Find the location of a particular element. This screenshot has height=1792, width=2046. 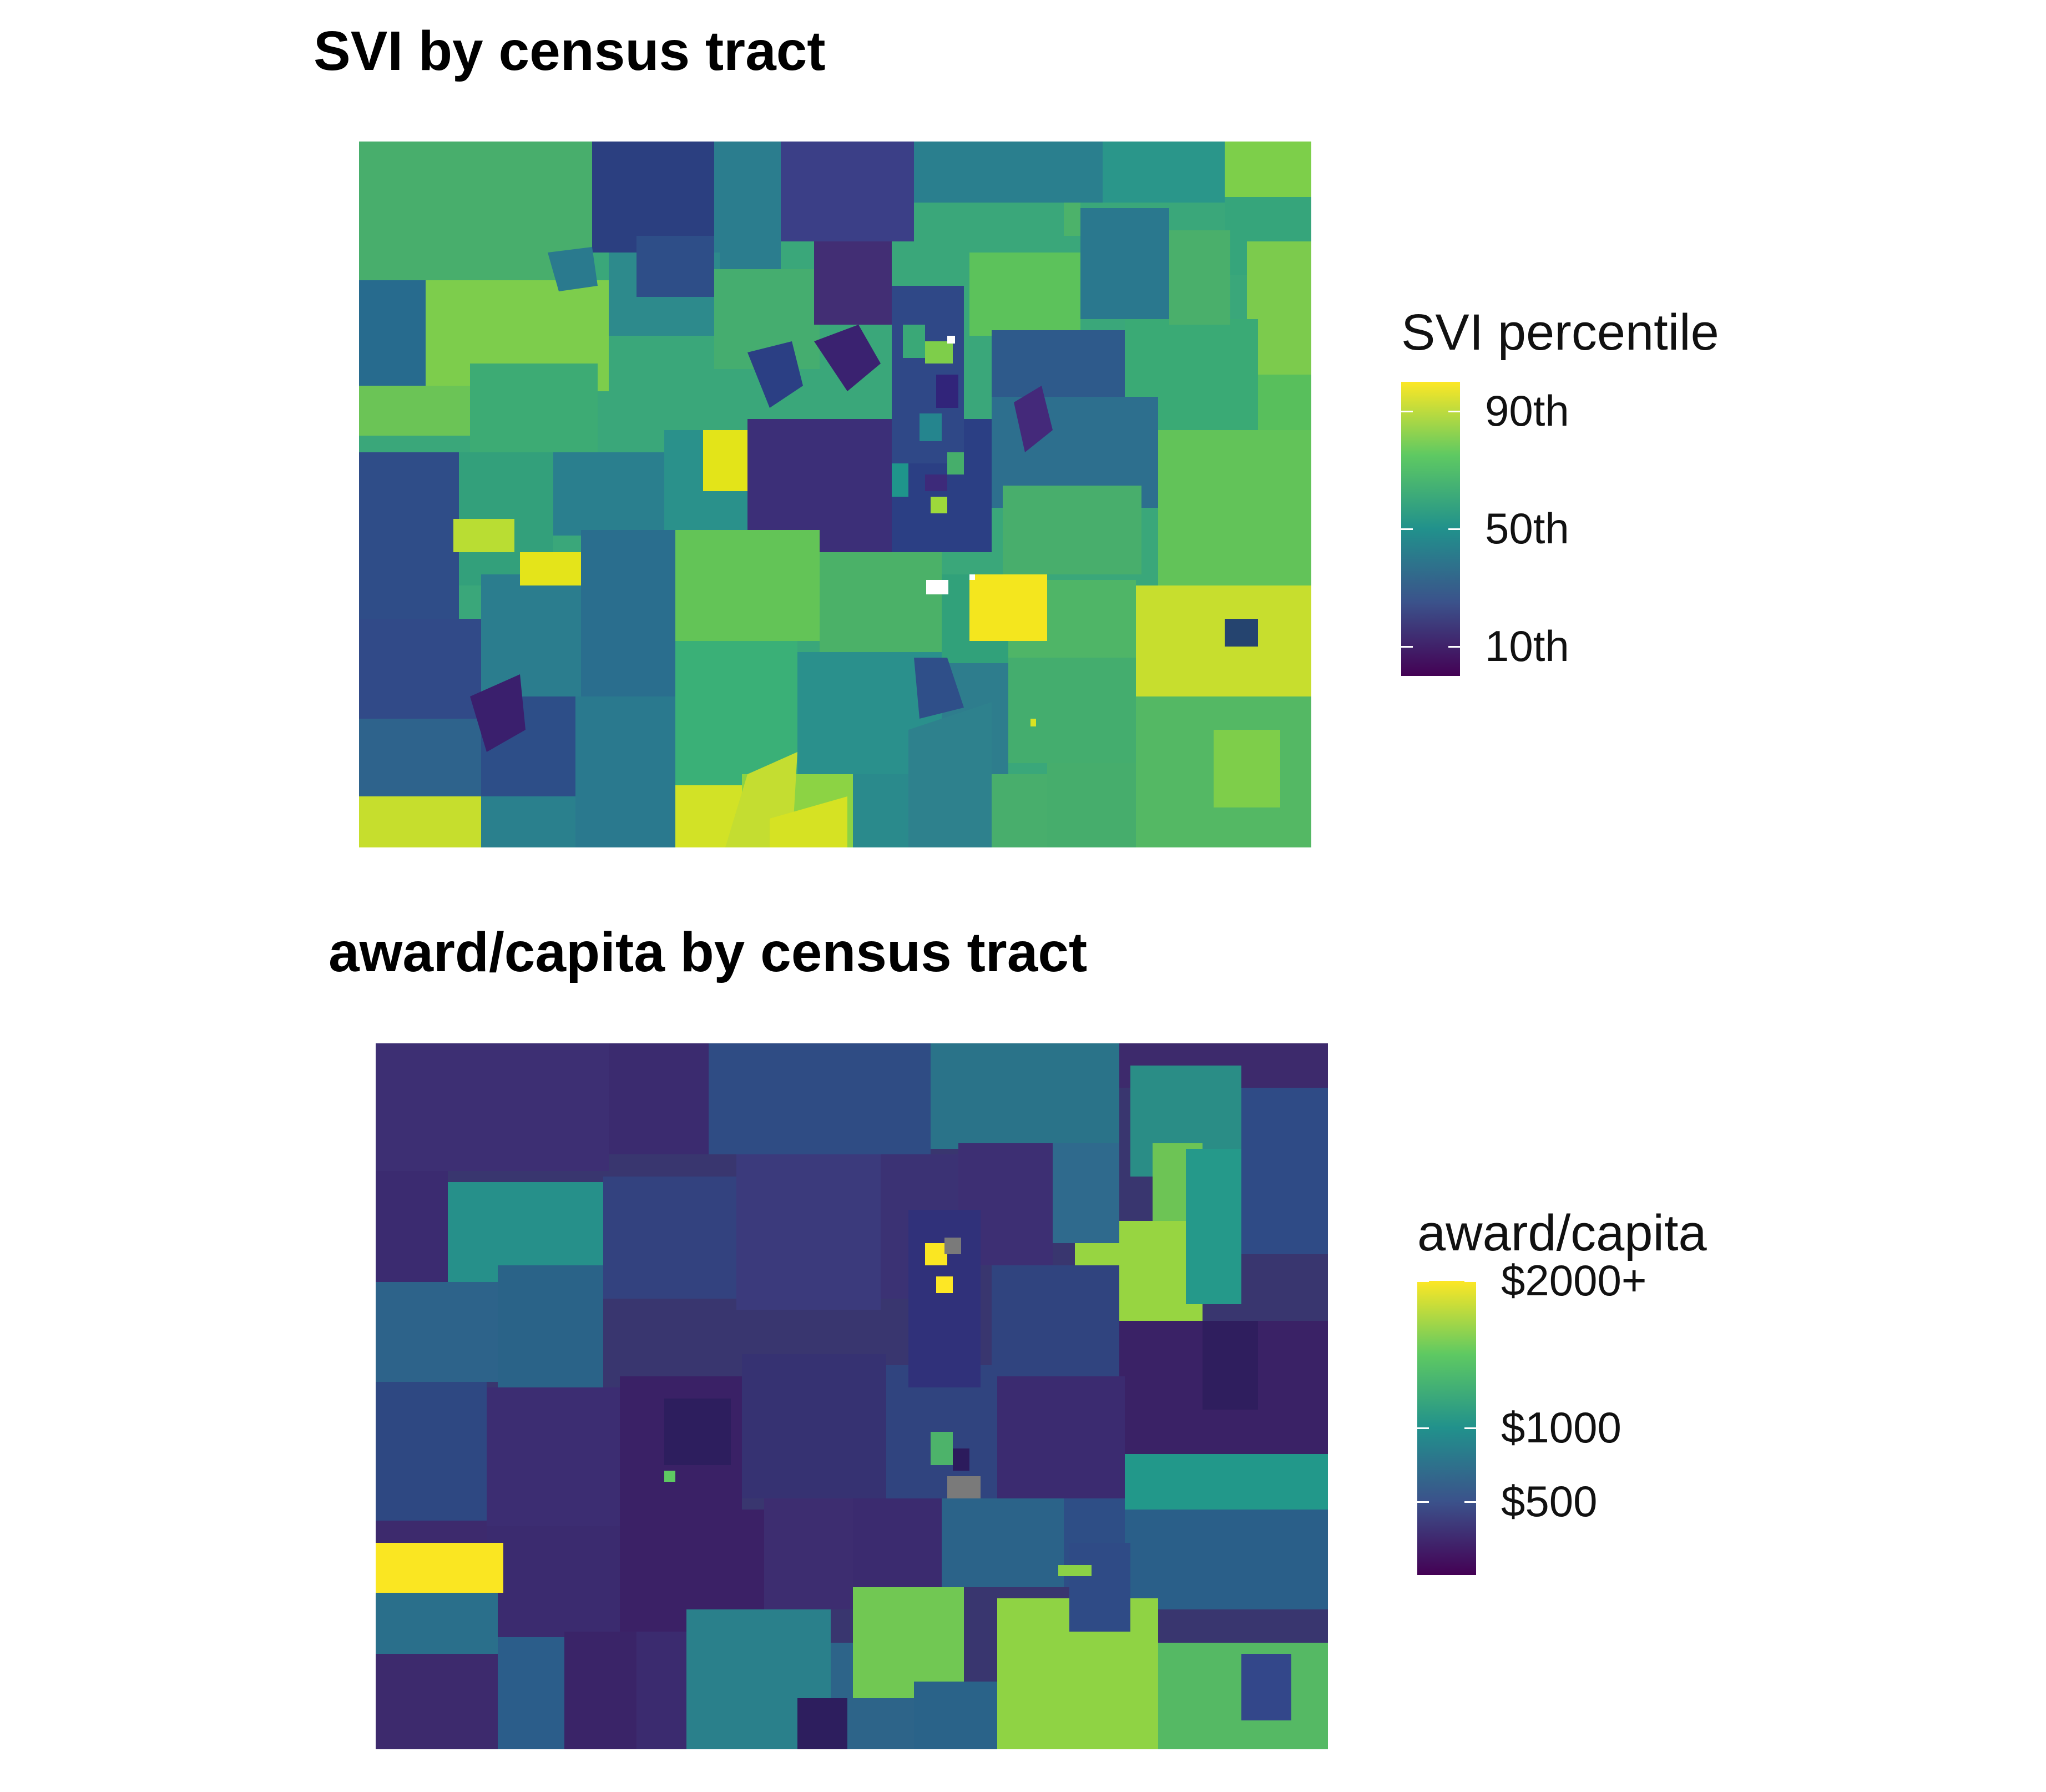

svi-legend-title: SVI percentile is located at coordinates (1560, 332).